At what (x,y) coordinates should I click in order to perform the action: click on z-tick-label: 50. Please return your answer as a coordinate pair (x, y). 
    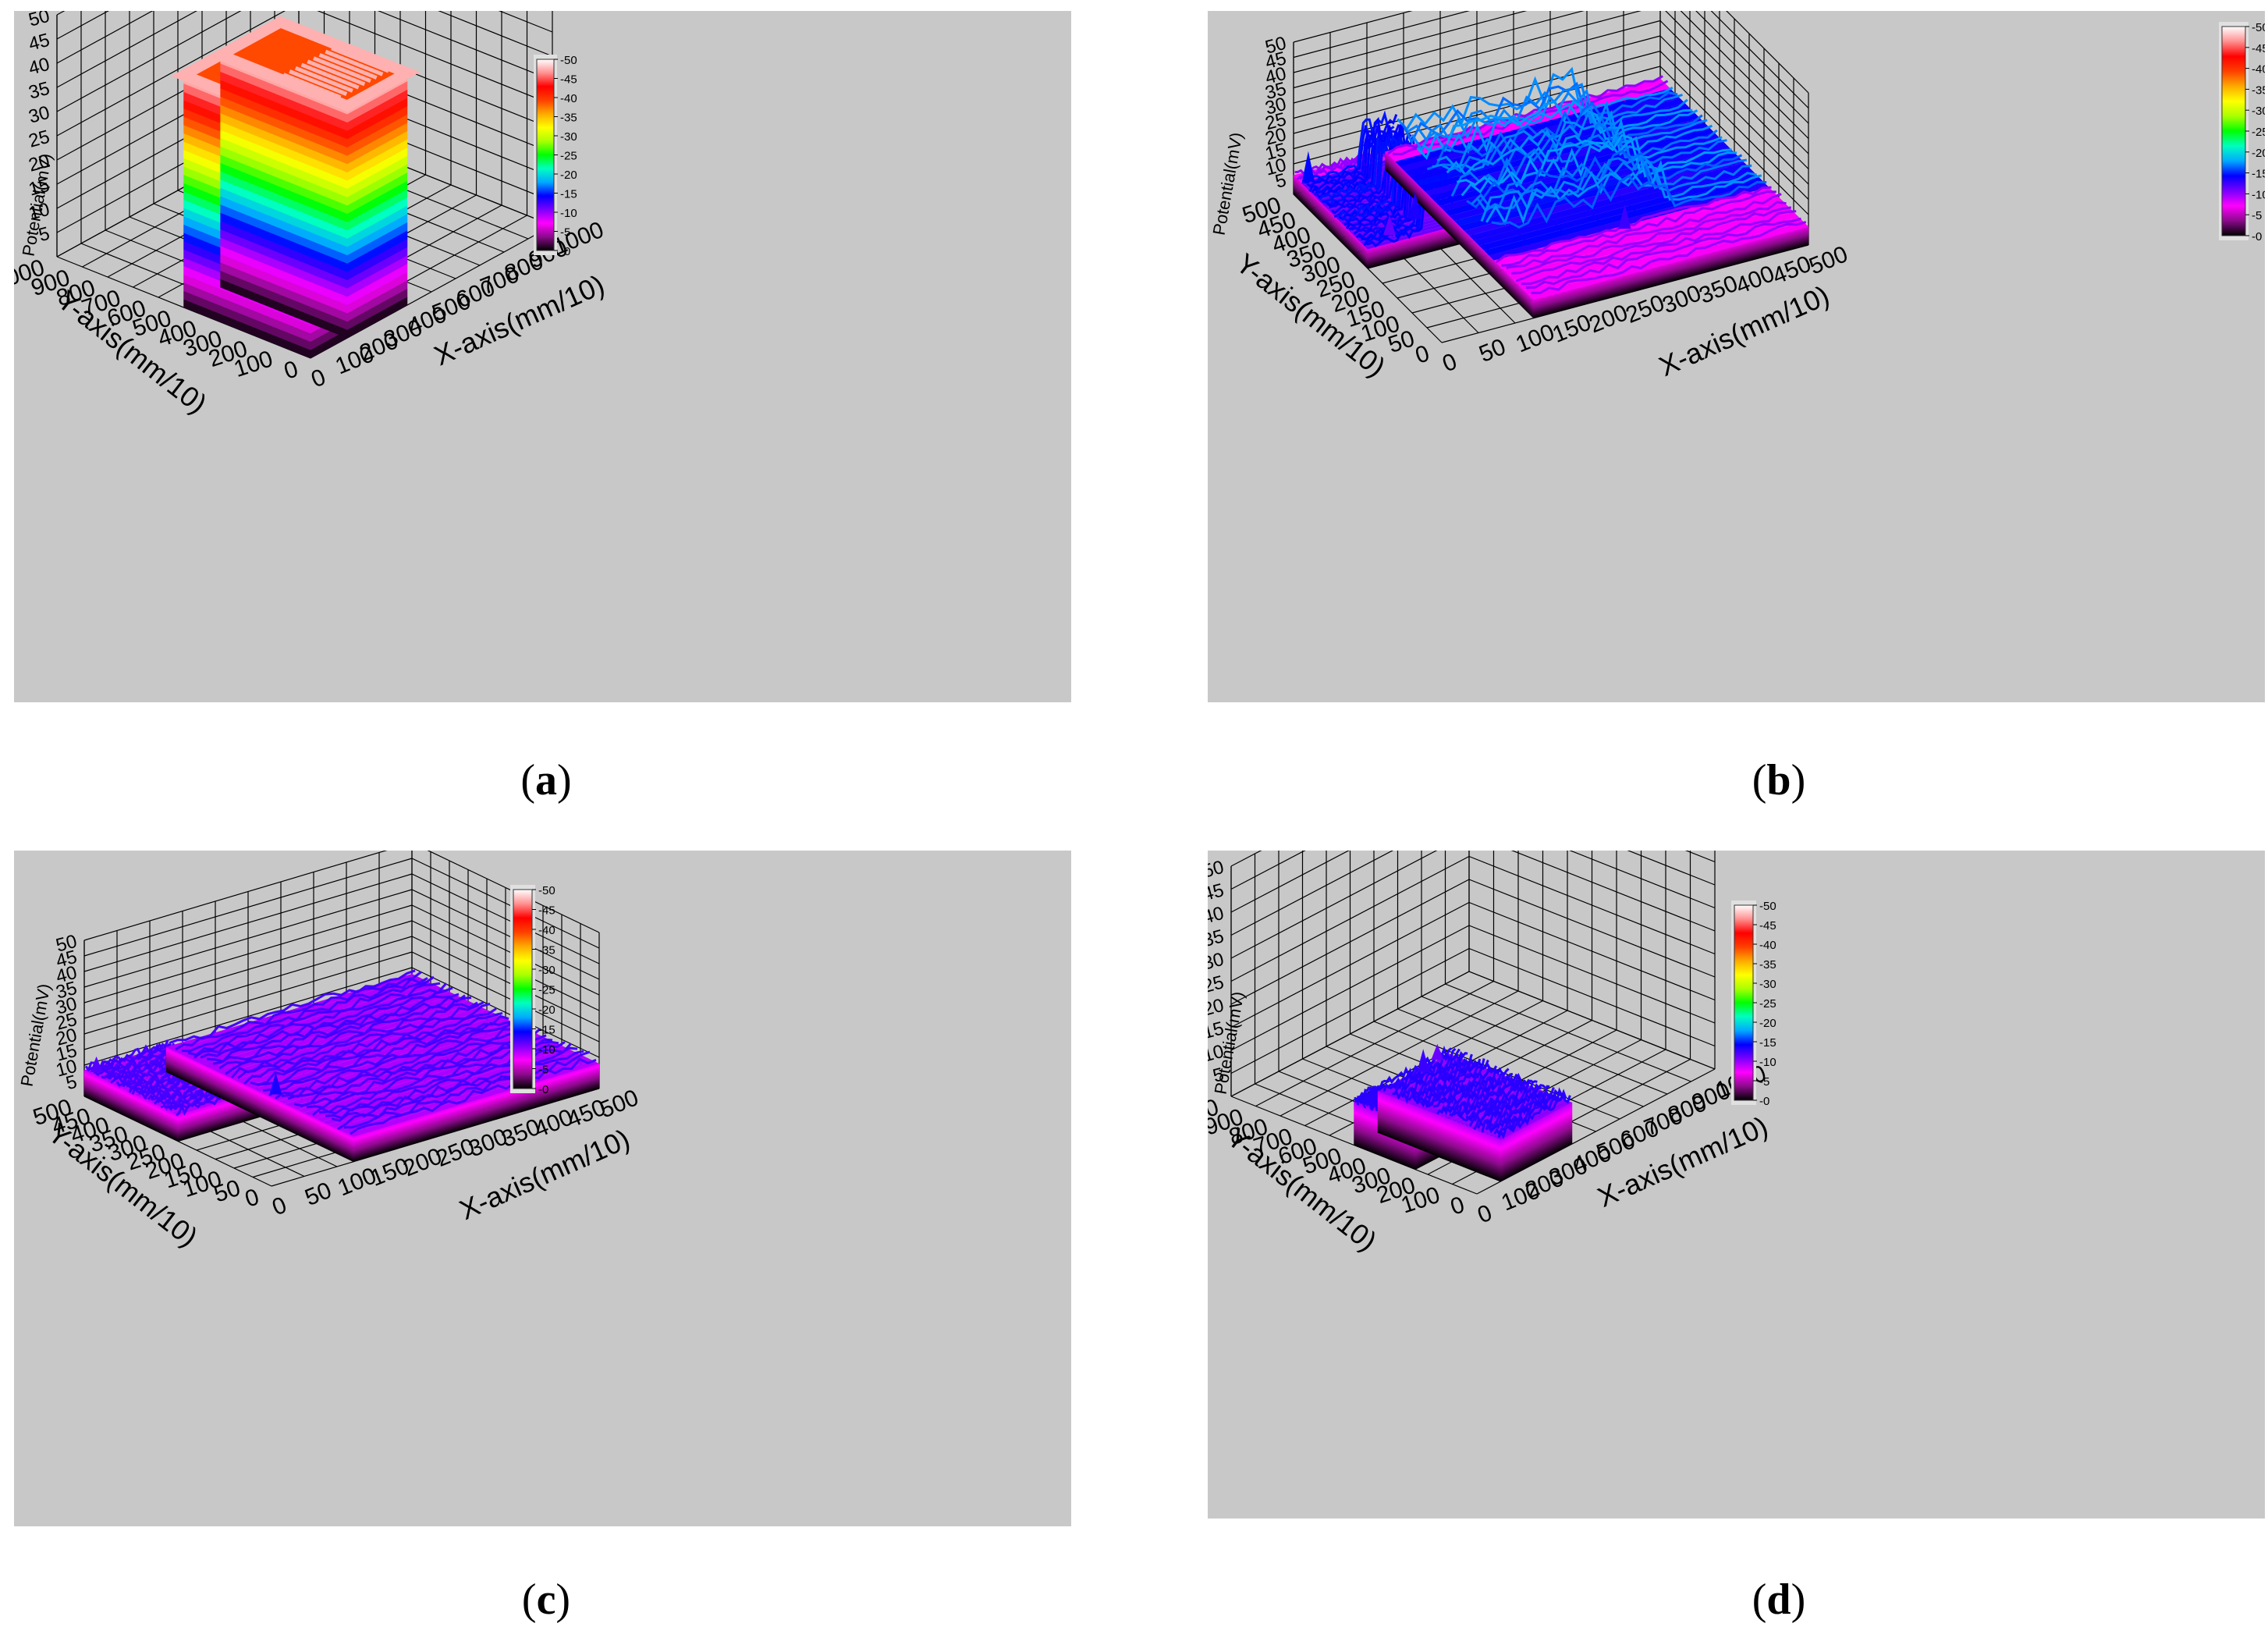
    Looking at the image, I should click on (1217, 870).